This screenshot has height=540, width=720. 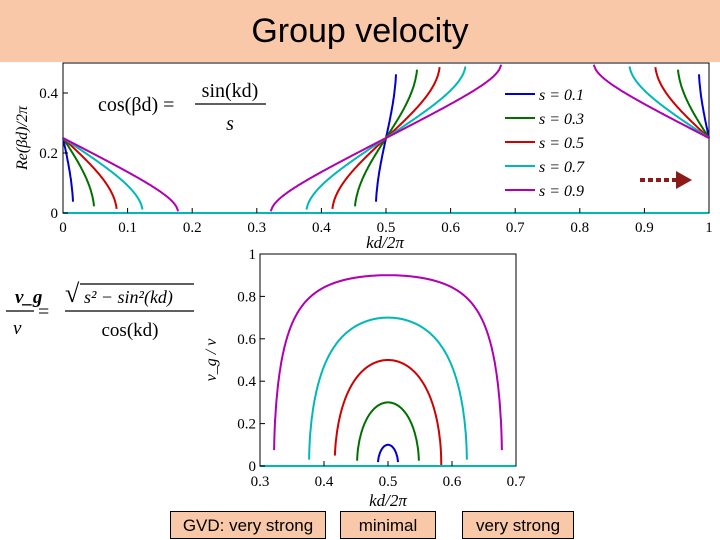 I want to click on right-arrow-icon, so click(x=666, y=180).